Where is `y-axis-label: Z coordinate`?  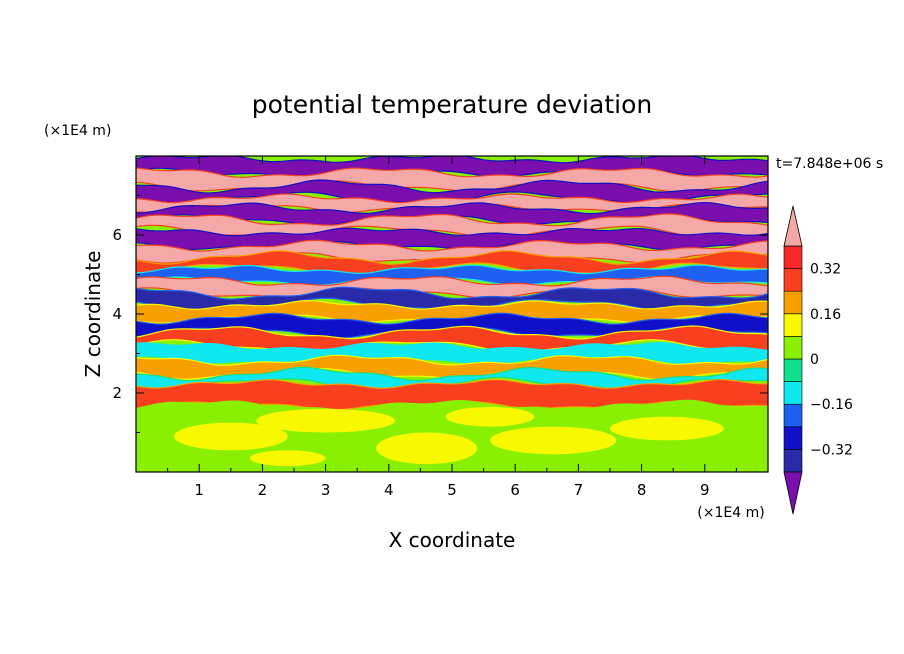 y-axis-label: Z coordinate is located at coordinates (93, 314).